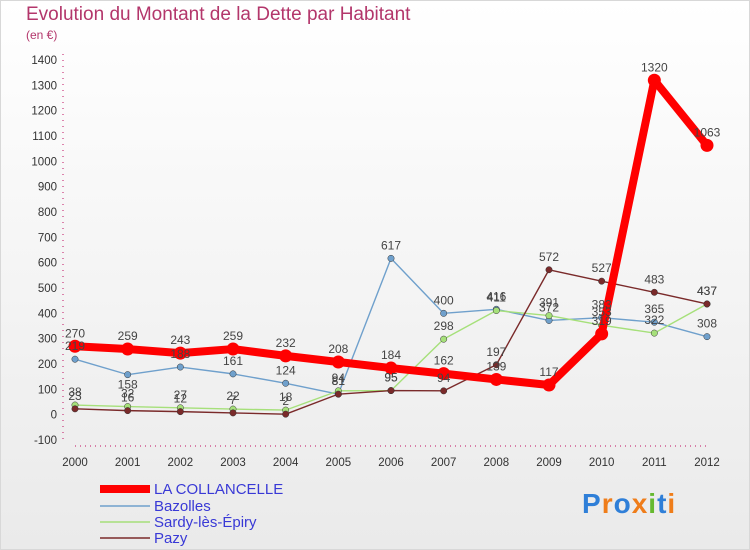  I want to click on x-tick-label: 2000, so click(75, 463).